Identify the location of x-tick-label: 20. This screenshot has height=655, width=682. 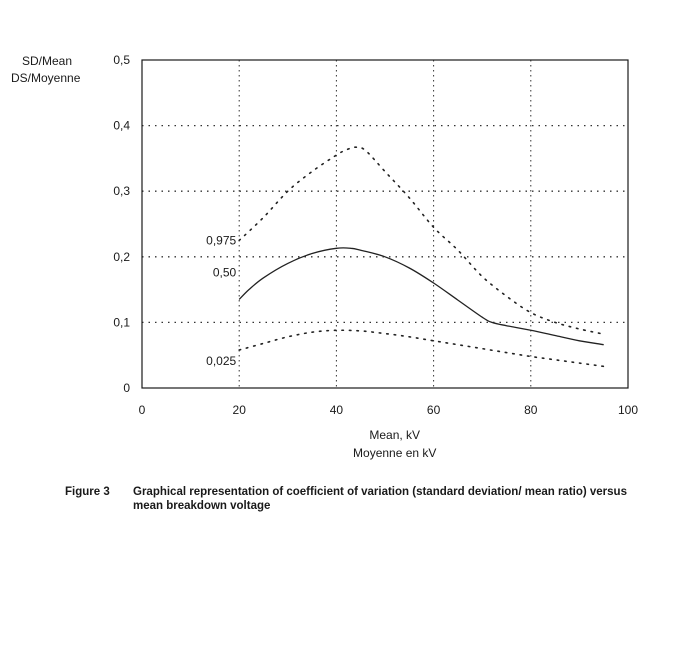
(240, 410).